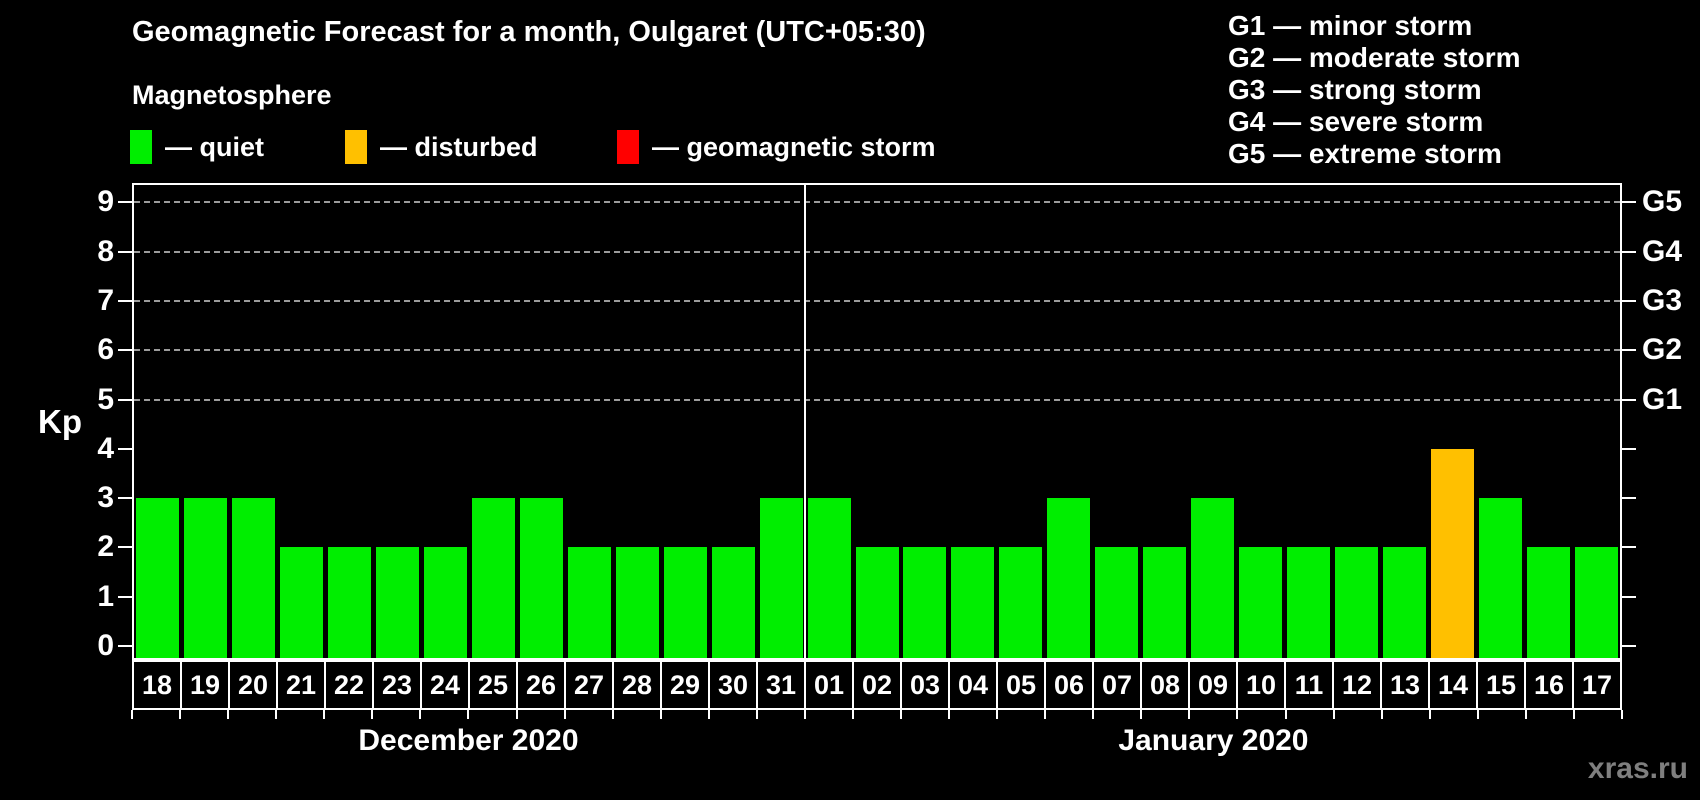 This screenshot has height=800, width=1700. What do you see at coordinates (637, 685) in the screenshot?
I see `date-cell-28: 28` at bounding box center [637, 685].